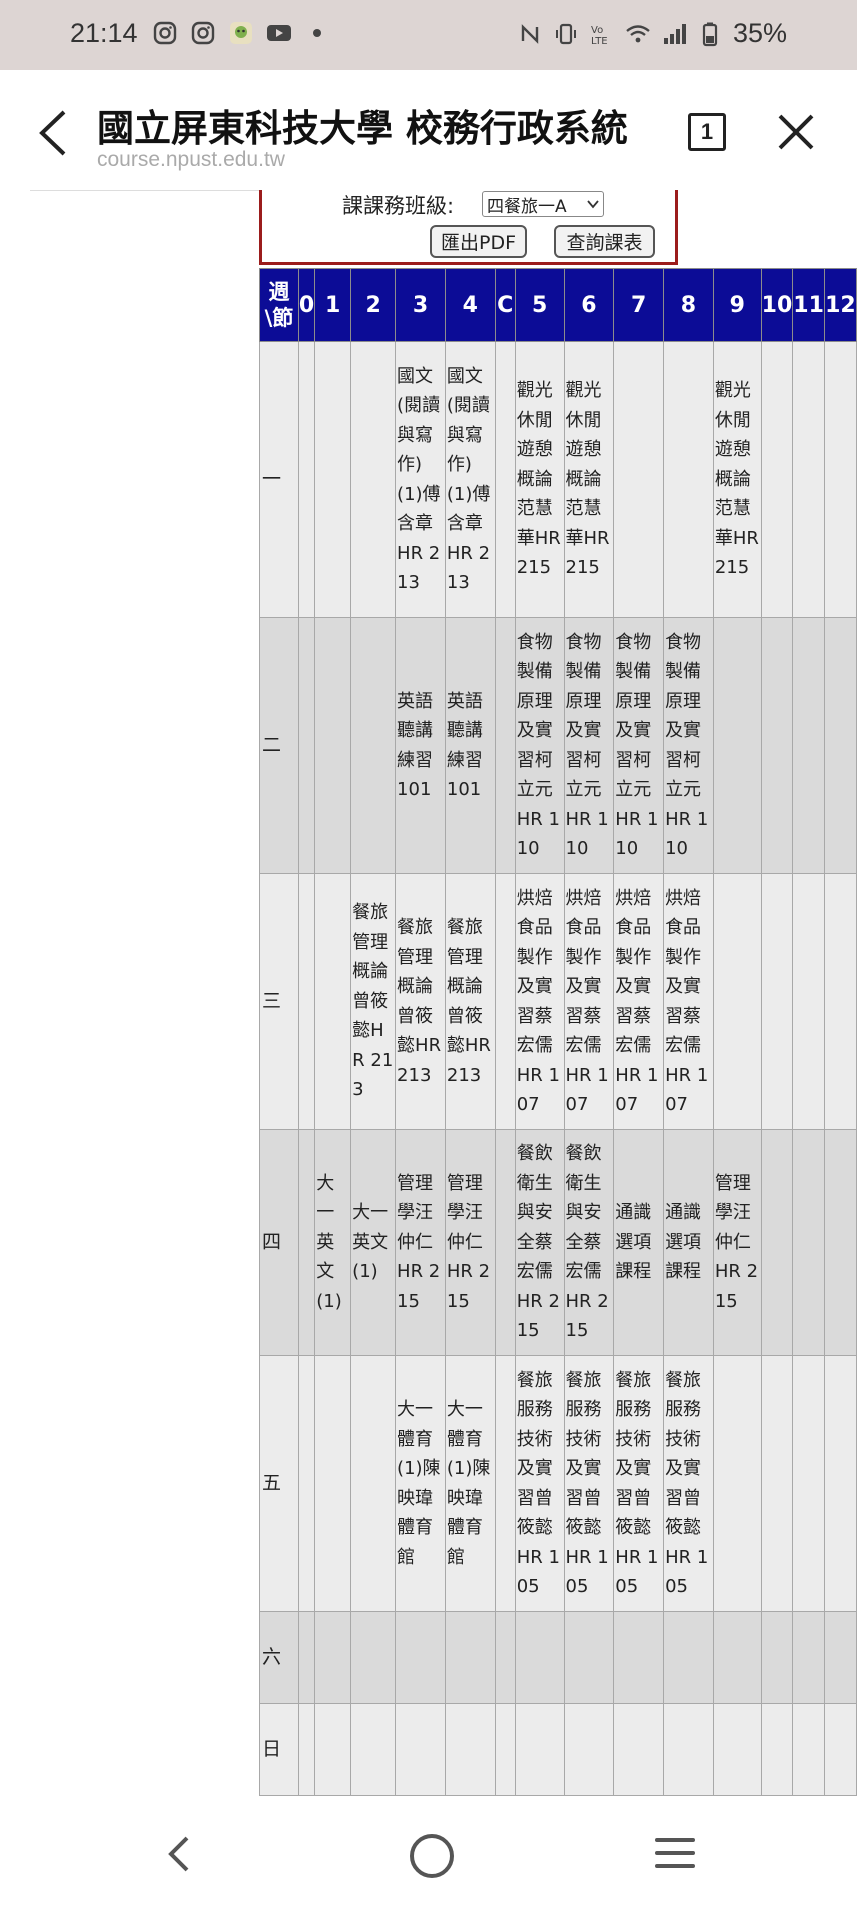  I want to click on status-time: 21:14, so click(104, 33).